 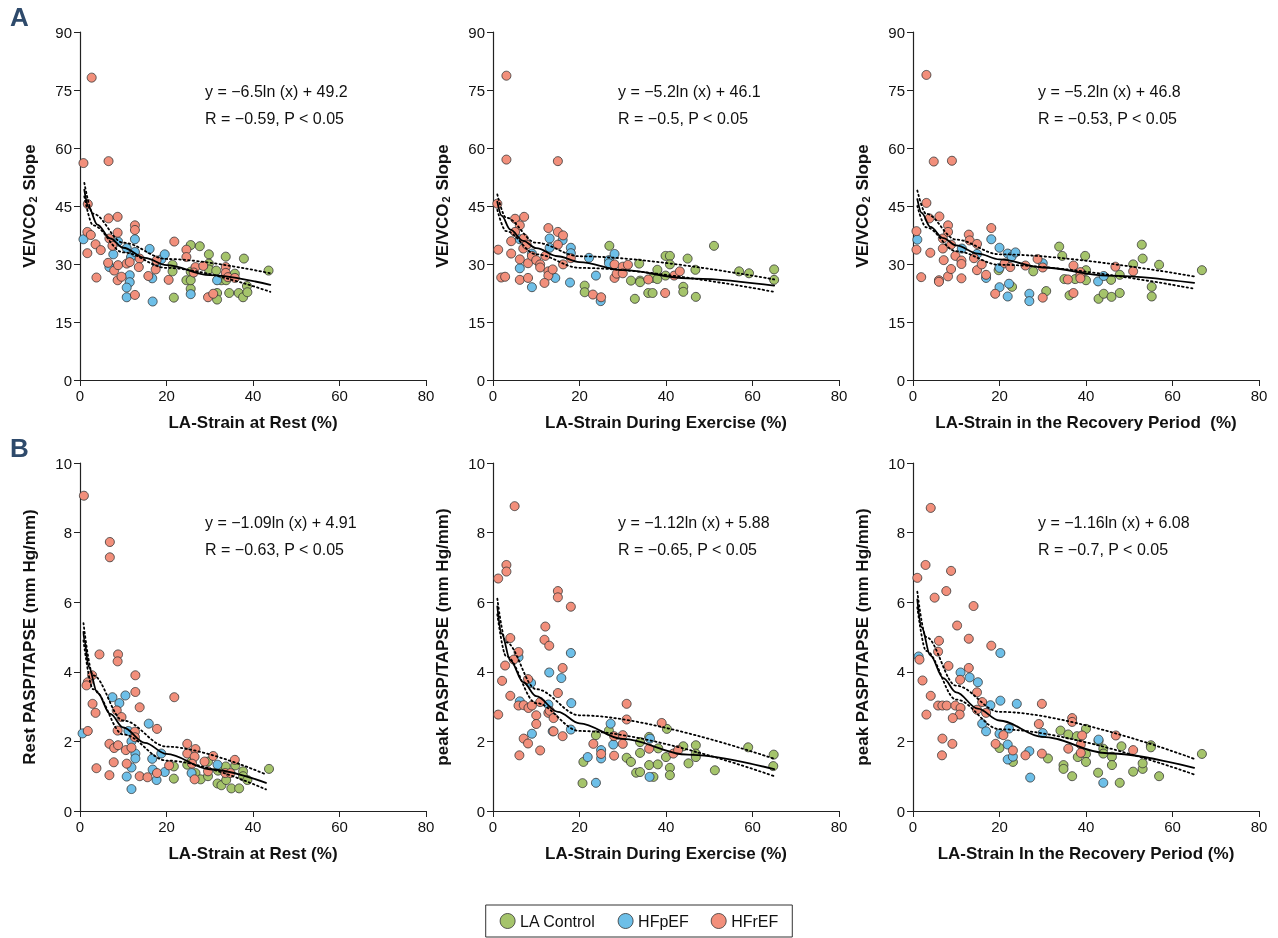 What do you see at coordinates (29, 637) in the screenshot?
I see `y-axis-title: Rest PASP/TAPSE (mm Hg/mm)` at bounding box center [29, 637].